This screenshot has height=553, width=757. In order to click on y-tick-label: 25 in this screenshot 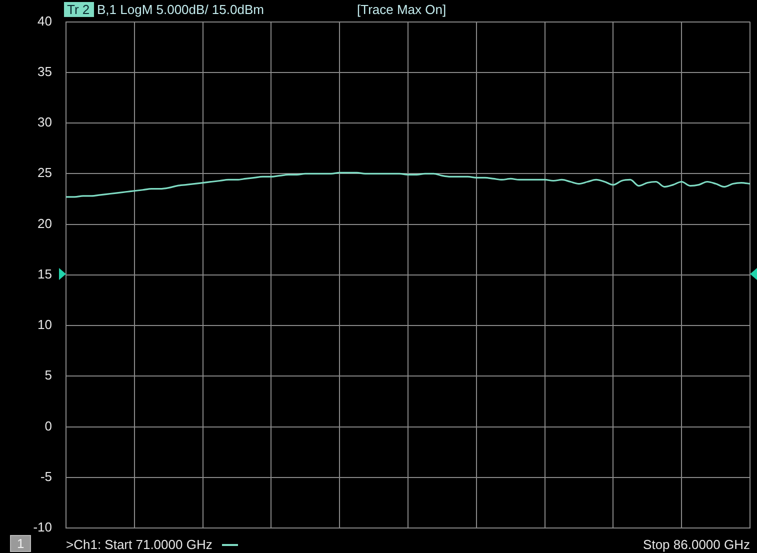, I will do `click(45, 172)`.